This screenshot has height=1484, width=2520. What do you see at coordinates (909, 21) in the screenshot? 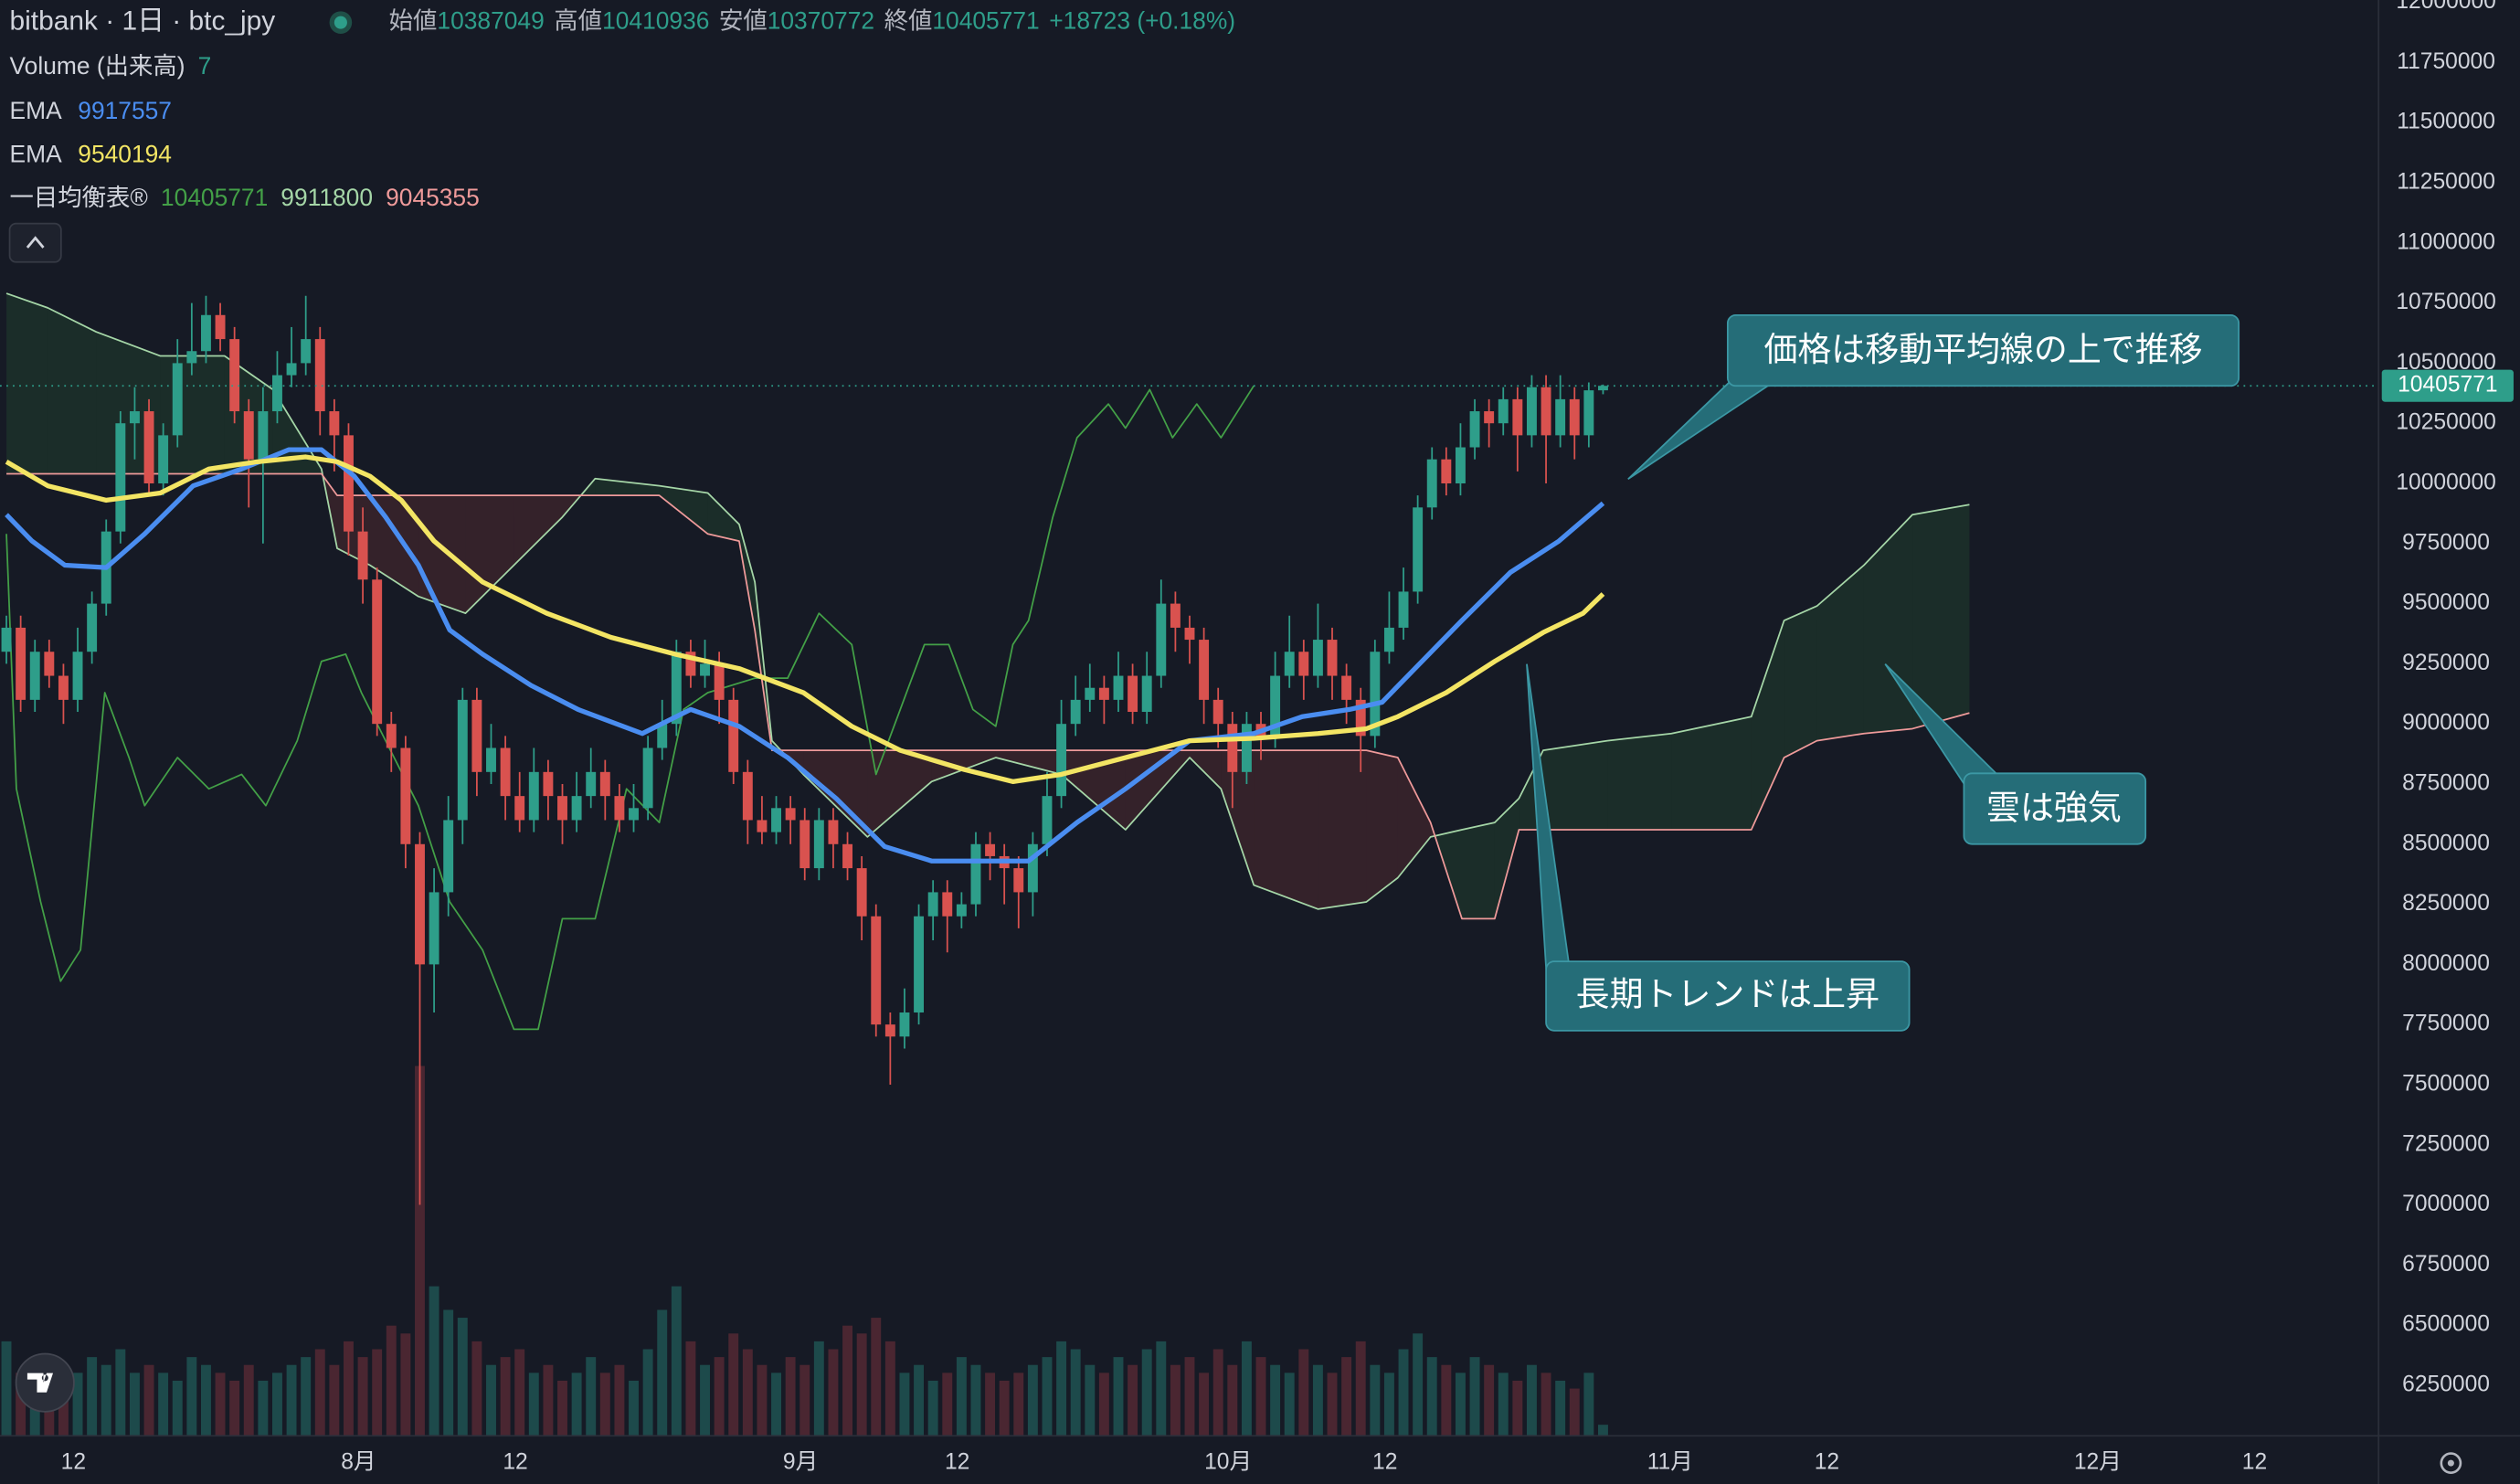
I see `ohlc-label: 終値` at bounding box center [909, 21].